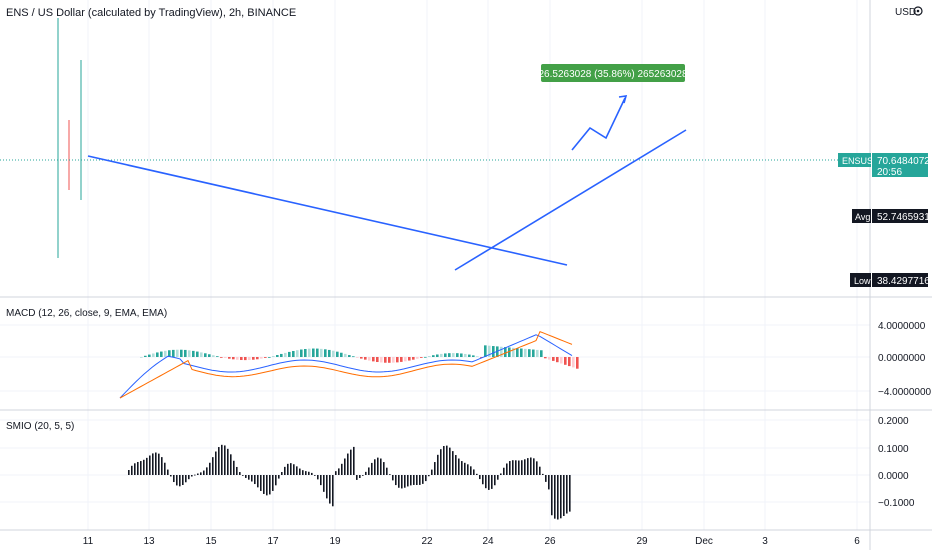  Describe the element at coordinates (613, 73) in the screenshot. I see `measure-label-bg` at that location.